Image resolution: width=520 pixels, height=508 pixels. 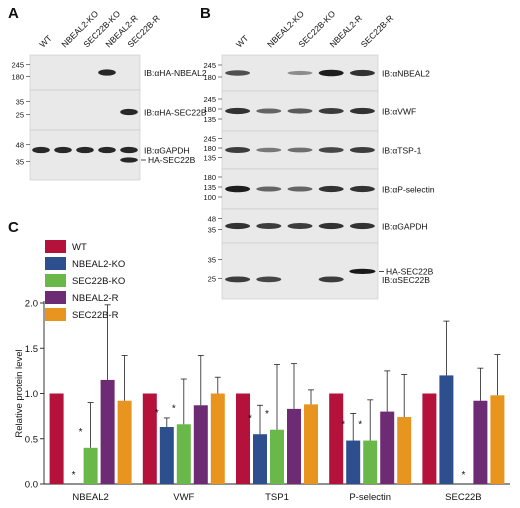 What do you see at coordinates (410, 271) in the screenshot?
I see `panel-b-extra-label: HA-SEC22B` at bounding box center [410, 271].